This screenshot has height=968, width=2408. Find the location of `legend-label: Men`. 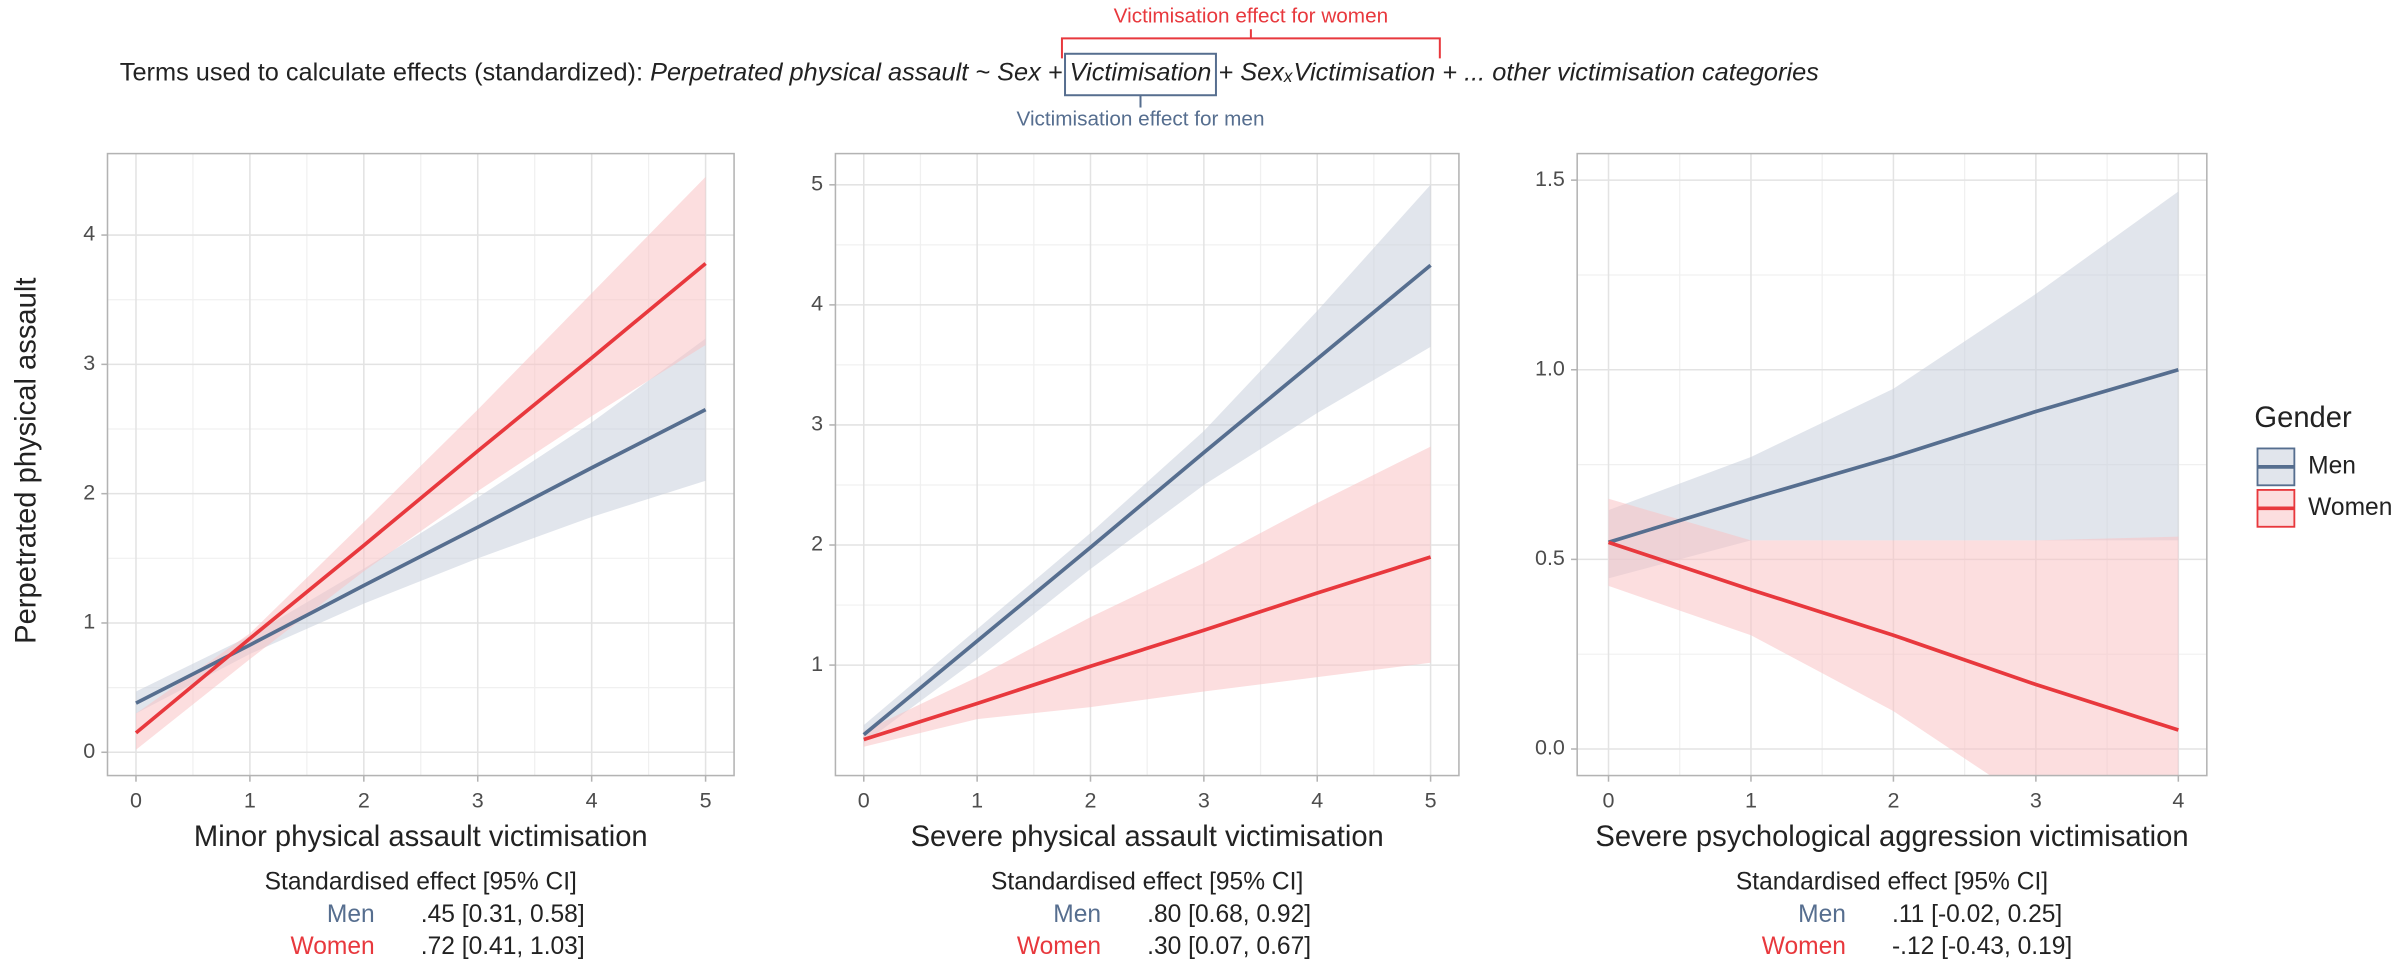

legend-label: Men is located at coordinates (2332, 465).